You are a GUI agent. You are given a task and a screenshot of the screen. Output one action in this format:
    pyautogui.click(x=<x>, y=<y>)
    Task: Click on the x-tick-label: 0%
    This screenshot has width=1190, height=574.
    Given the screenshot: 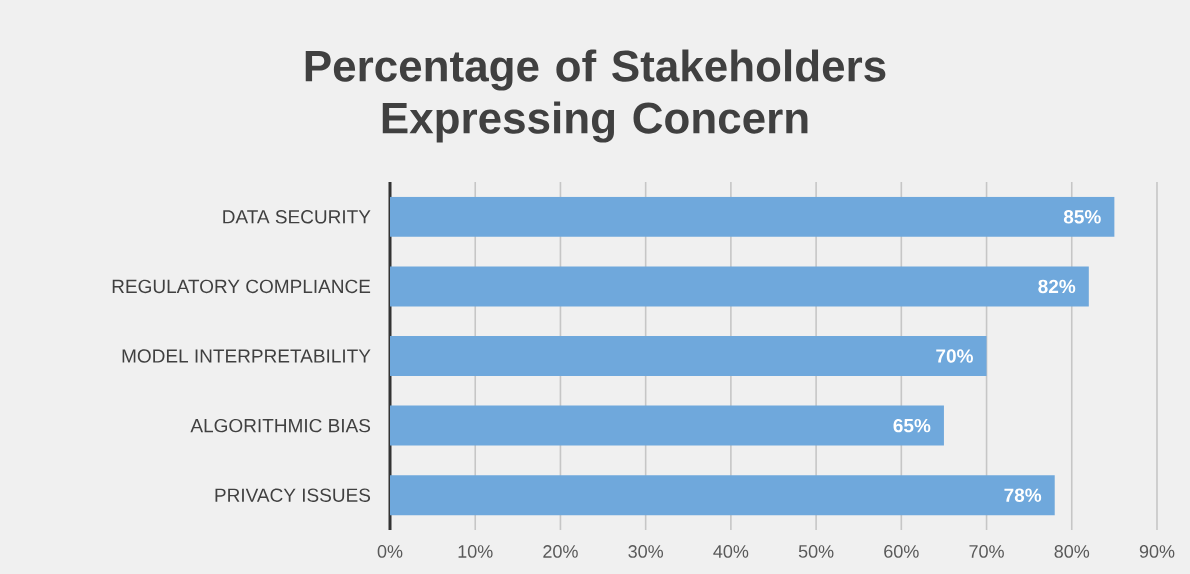 What is the action you would take?
    pyautogui.click(x=390, y=551)
    